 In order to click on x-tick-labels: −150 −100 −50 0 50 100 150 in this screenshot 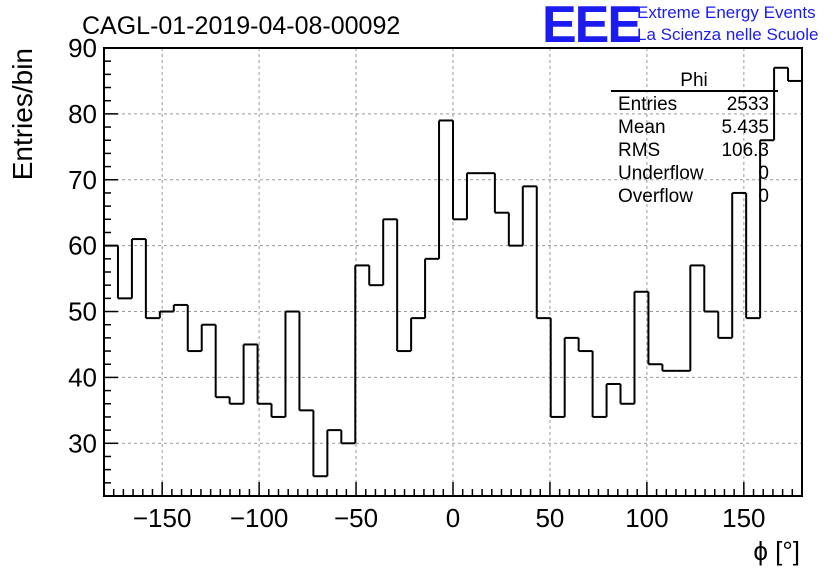, I will do `click(449, 518)`.